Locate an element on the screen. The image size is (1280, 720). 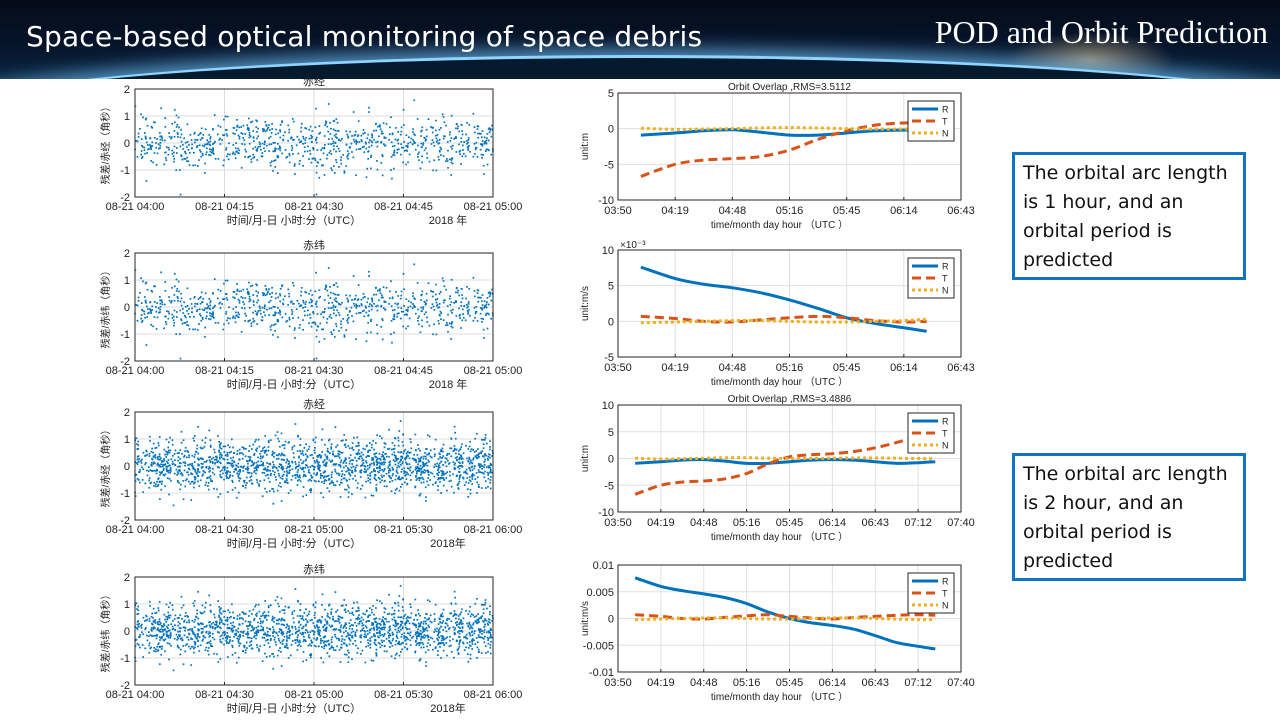
chart-title: 赤经 is located at coordinates (314, 404).